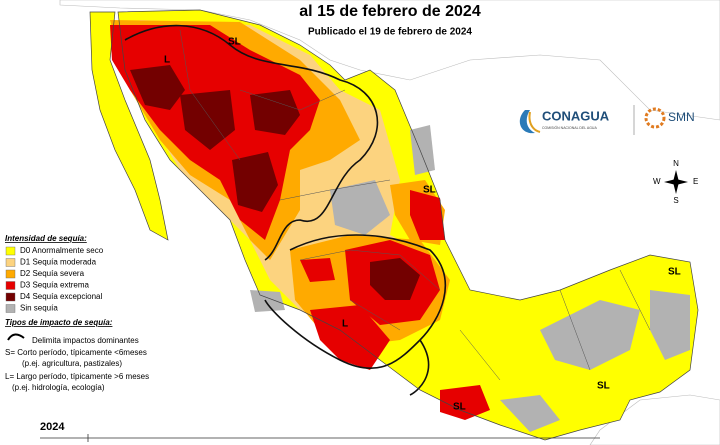 This screenshot has width=720, height=445. I want to click on timeline: 2024, so click(320, 431).